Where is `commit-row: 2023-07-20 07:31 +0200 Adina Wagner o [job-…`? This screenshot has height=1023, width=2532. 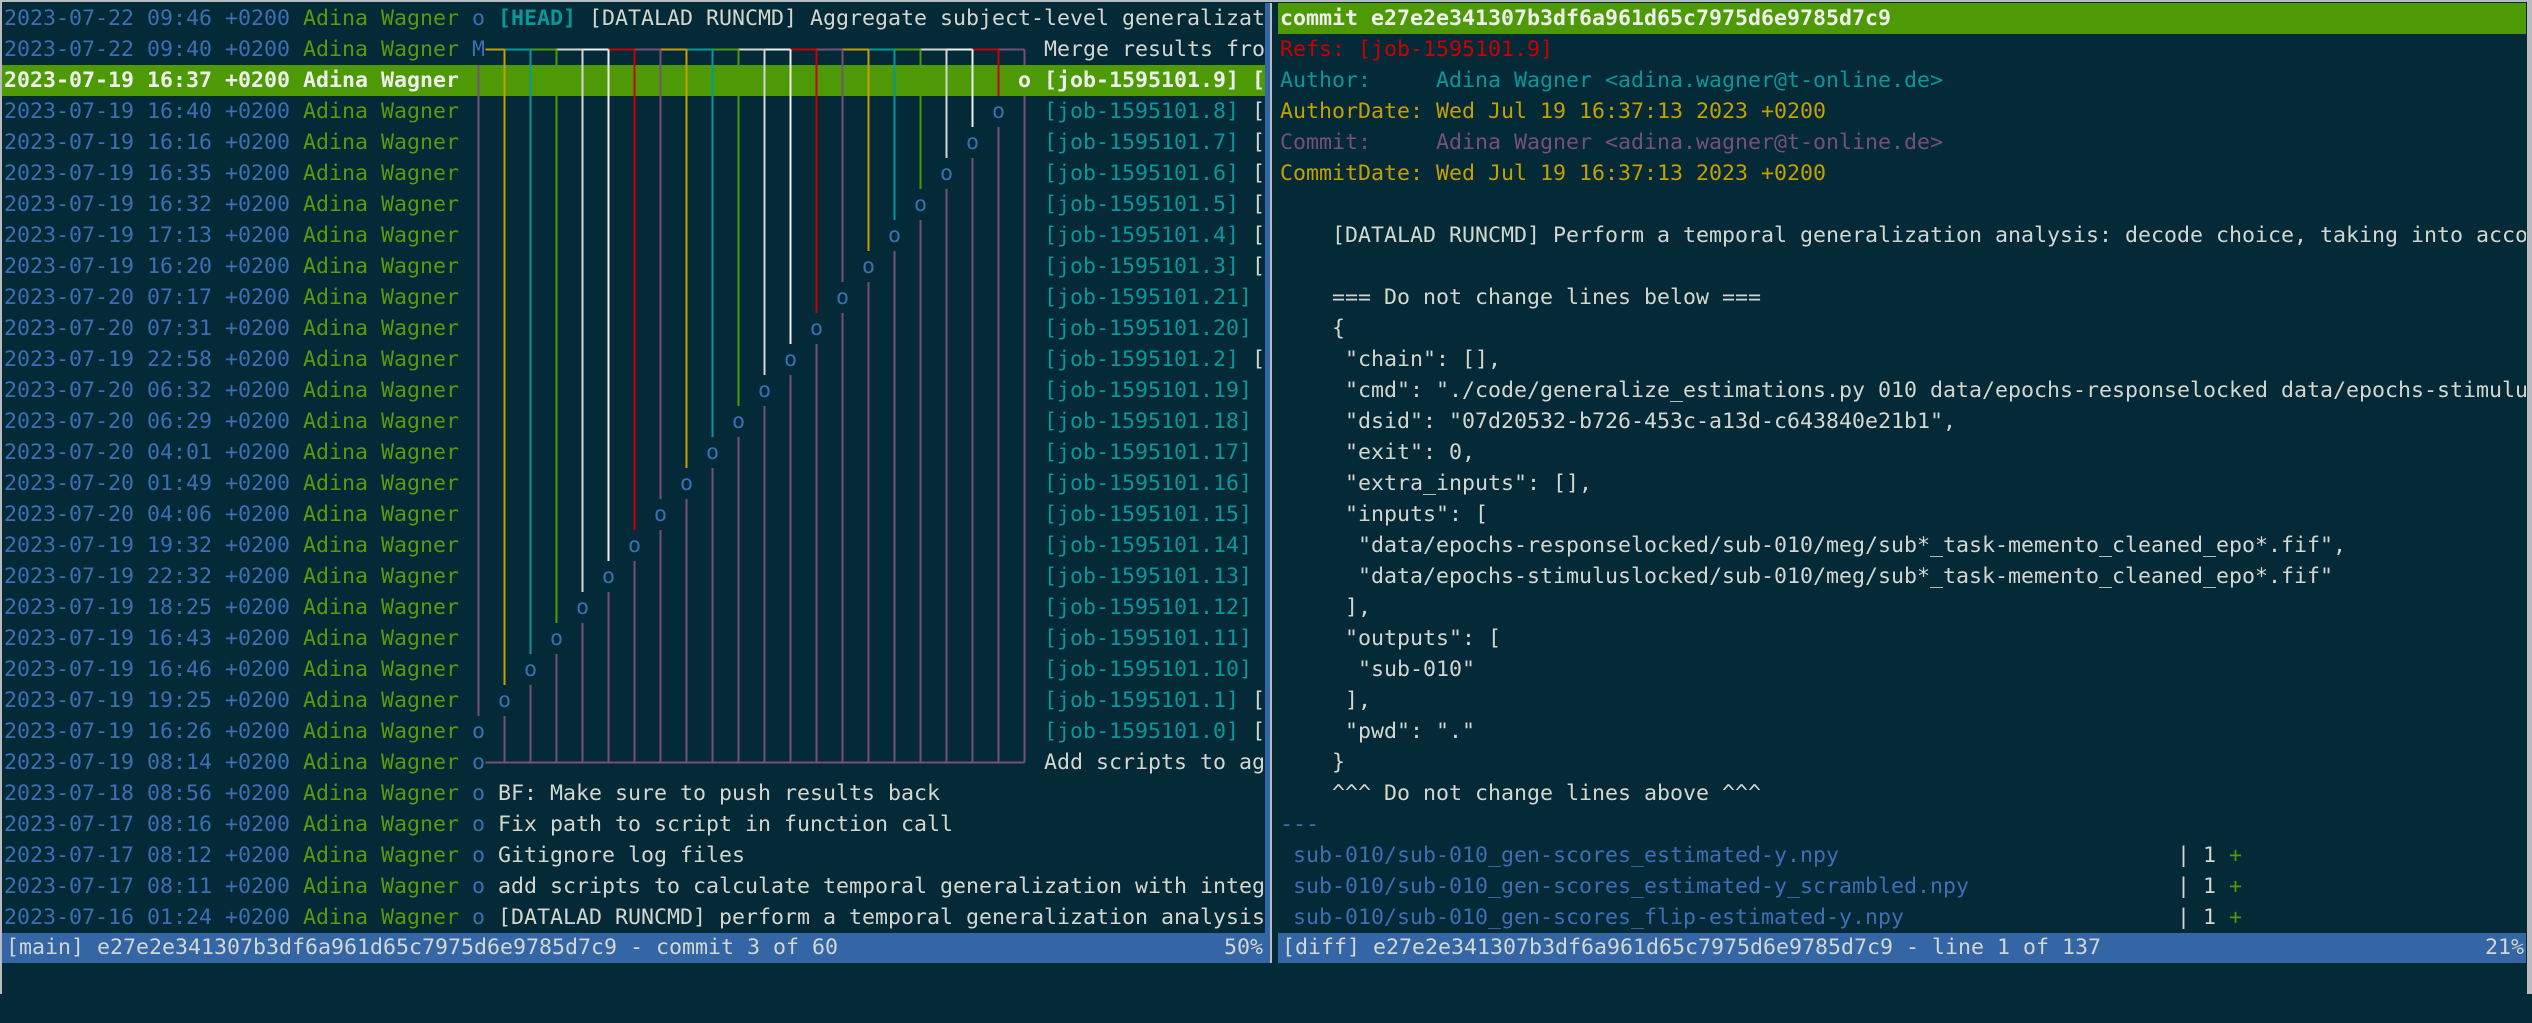 commit-row: 2023-07-20 07:31 +0200 Adina Wagner o [job-… is located at coordinates (633, 328).